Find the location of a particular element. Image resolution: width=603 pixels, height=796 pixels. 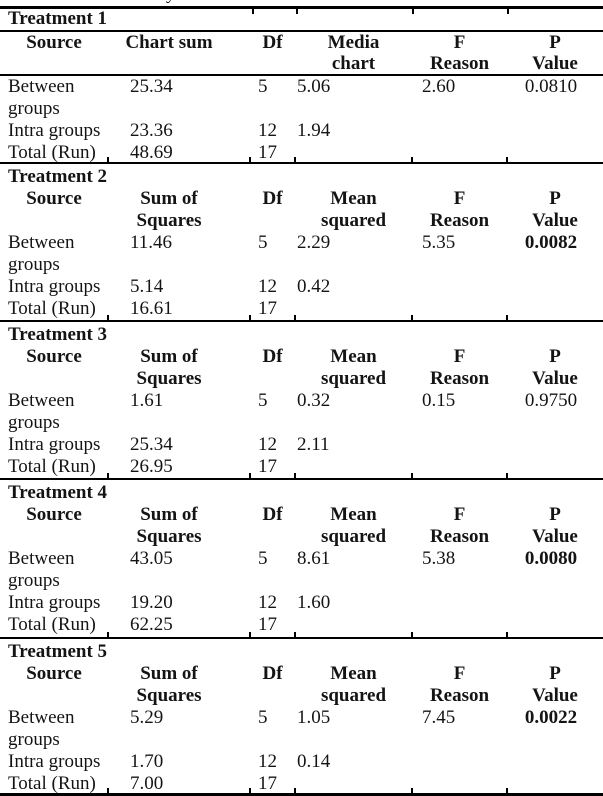

header-line: Media is located at coordinates (353, 42).